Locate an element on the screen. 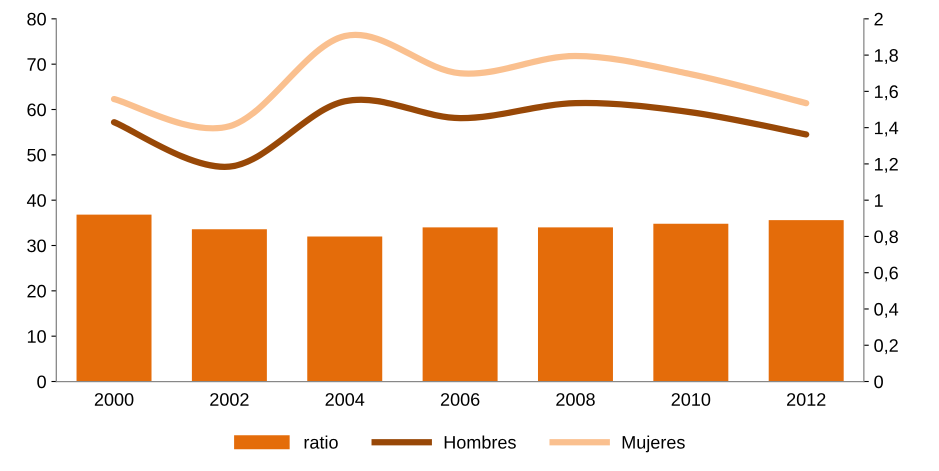 The height and width of the screenshot is (471, 939). x-tick-label: 2012 is located at coordinates (806, 399).